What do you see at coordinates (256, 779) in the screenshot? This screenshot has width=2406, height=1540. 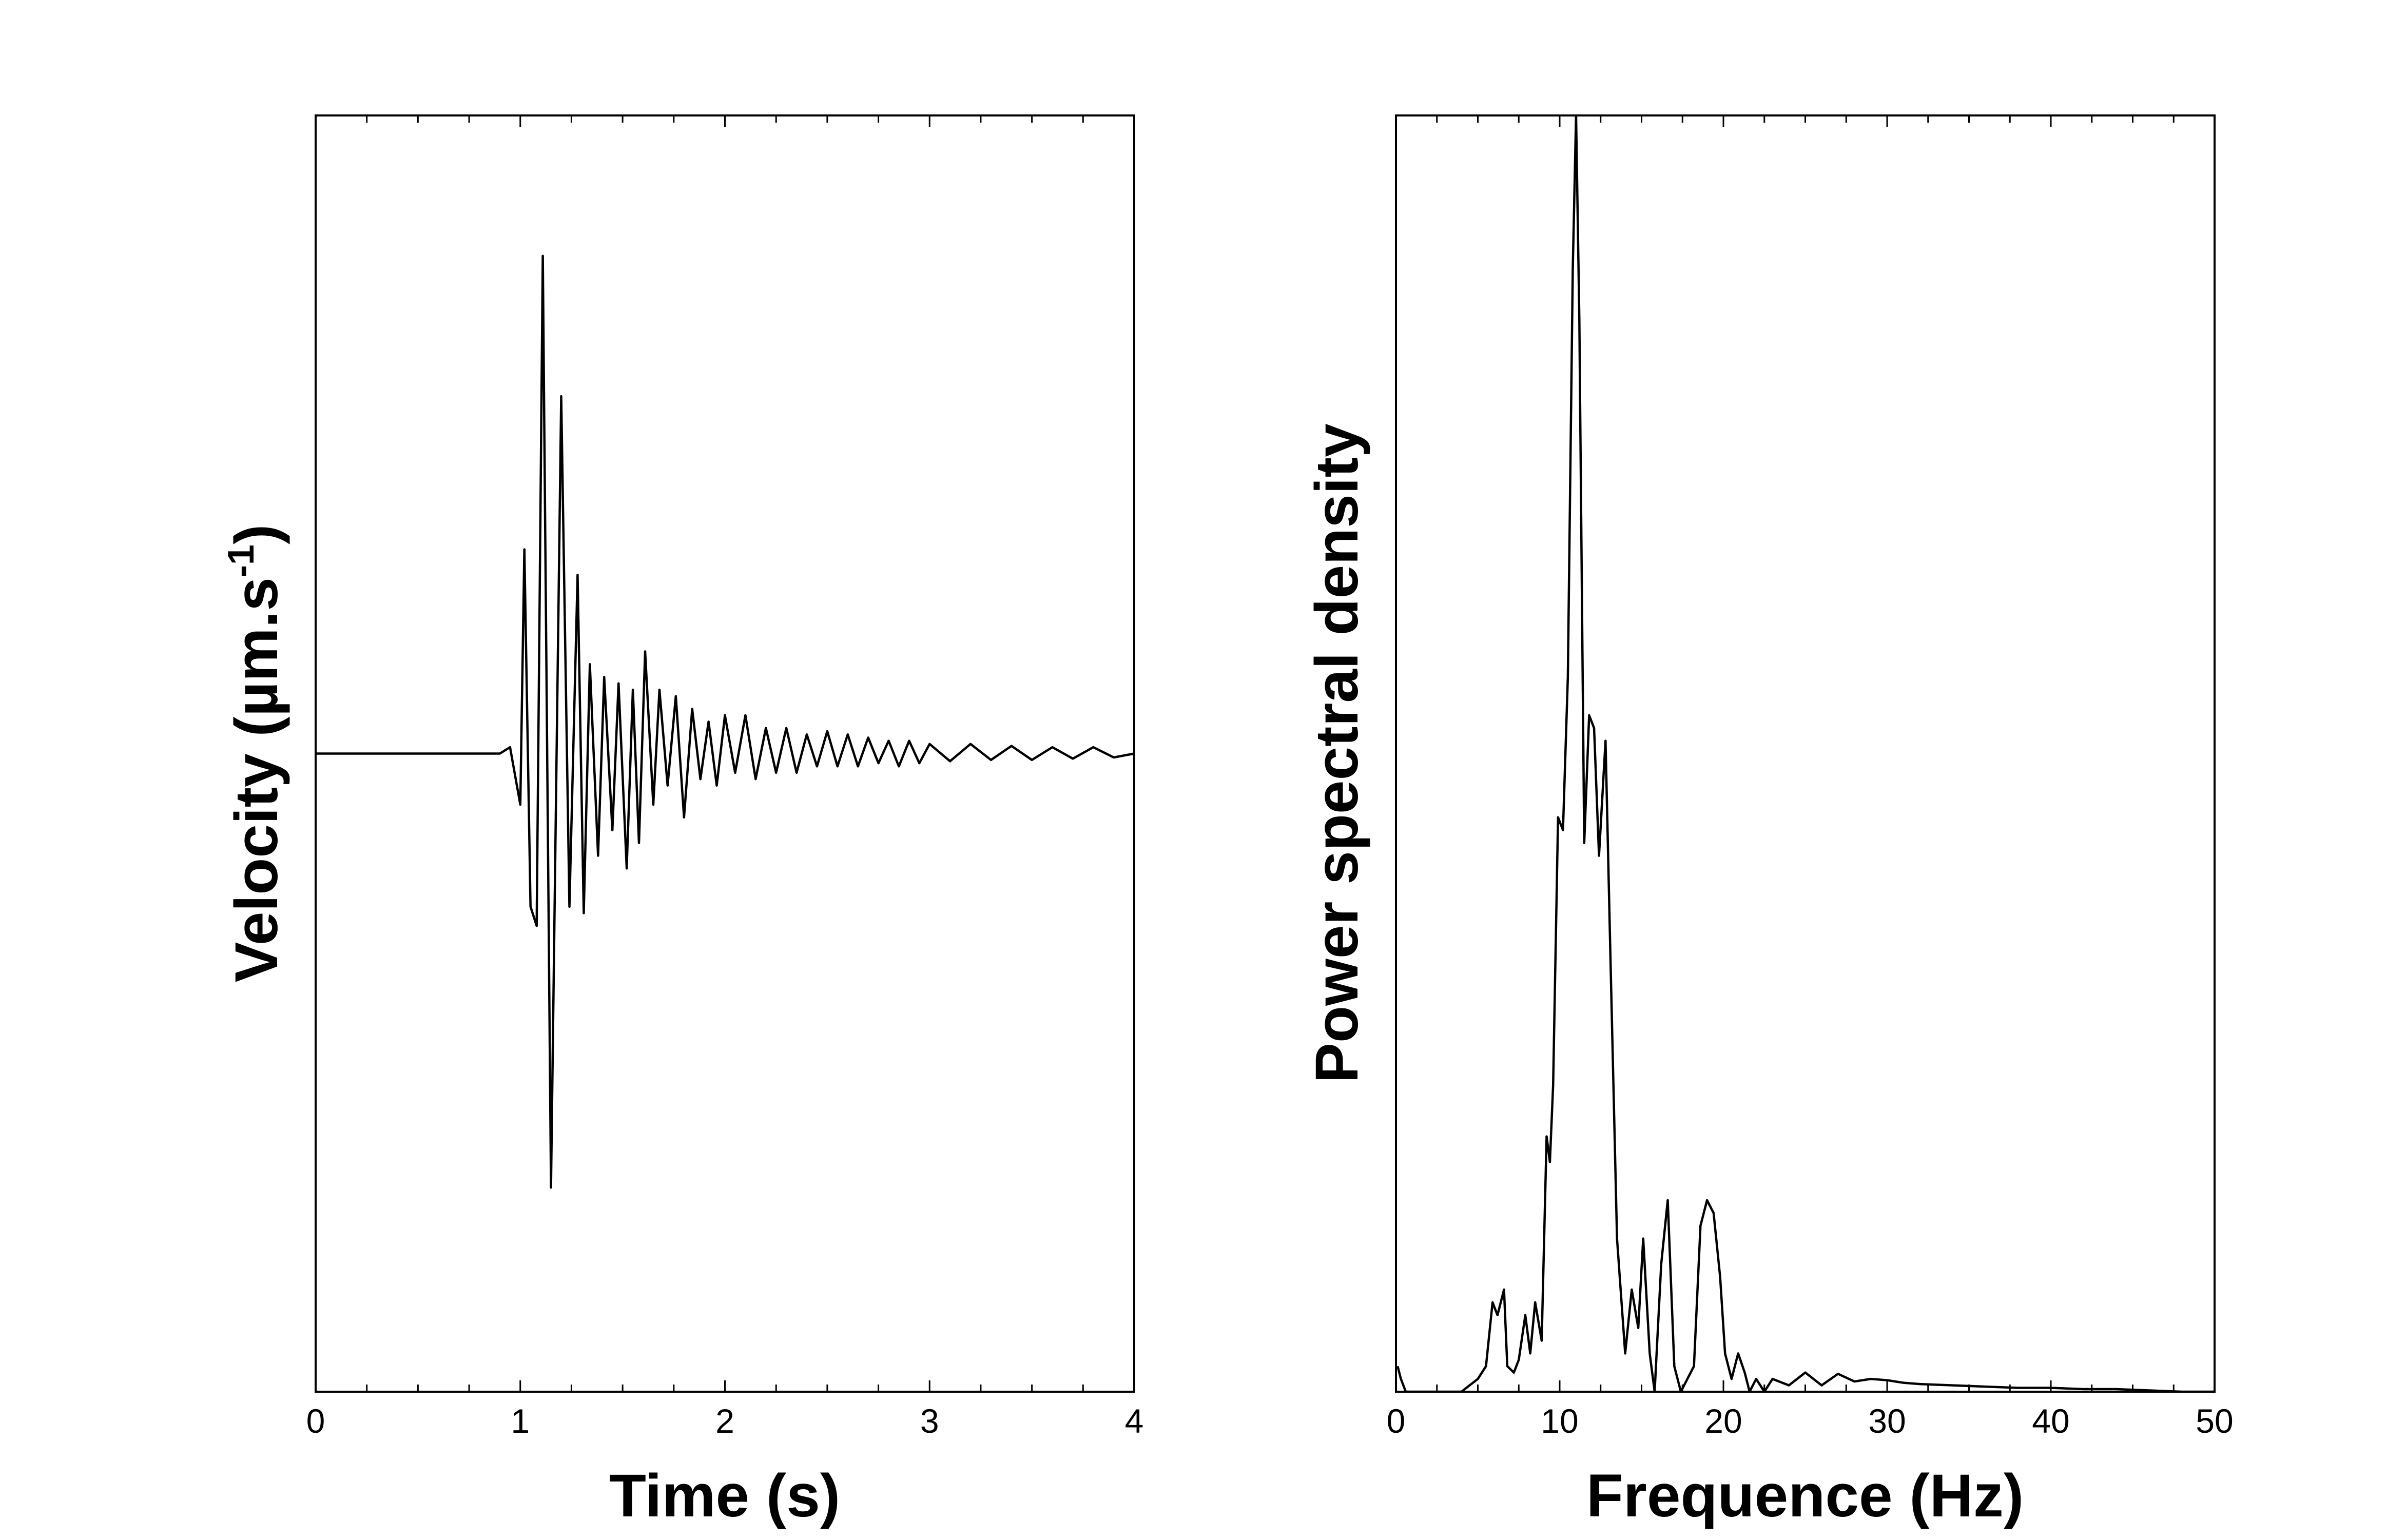 I see `velocity-y-axis-title-main: Velocity (µm.s` at bounding box center [256, 779].